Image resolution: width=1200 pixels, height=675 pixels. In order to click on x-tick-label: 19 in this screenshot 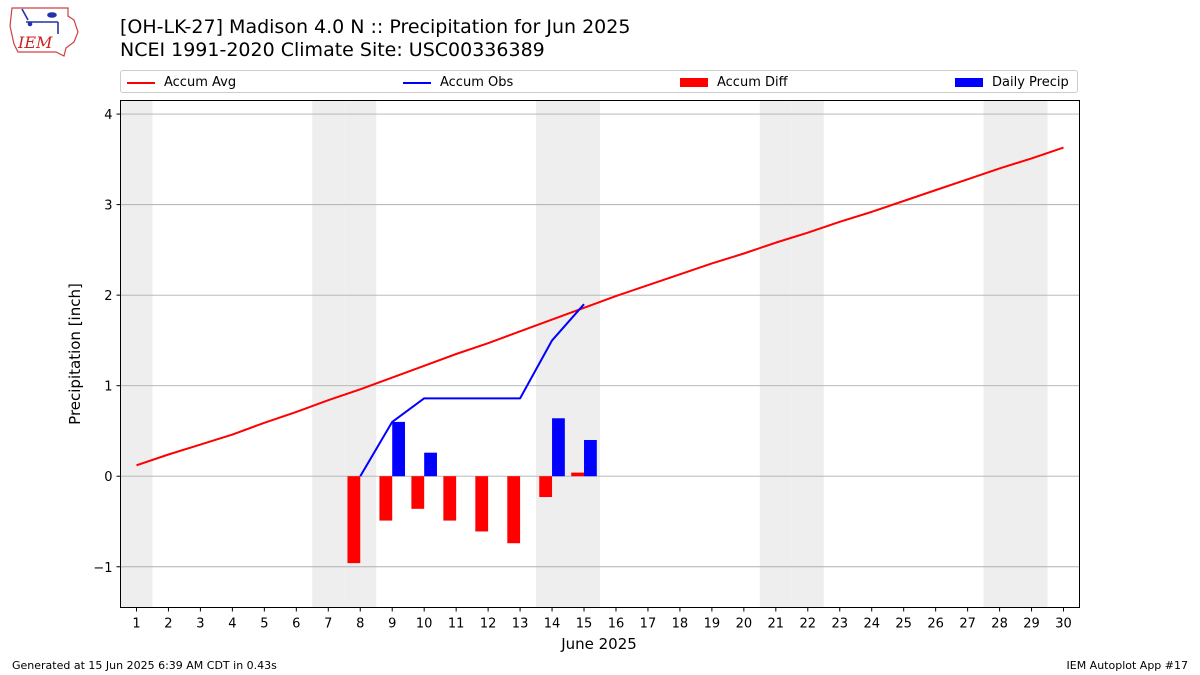, I will do `click(712, 624)`.